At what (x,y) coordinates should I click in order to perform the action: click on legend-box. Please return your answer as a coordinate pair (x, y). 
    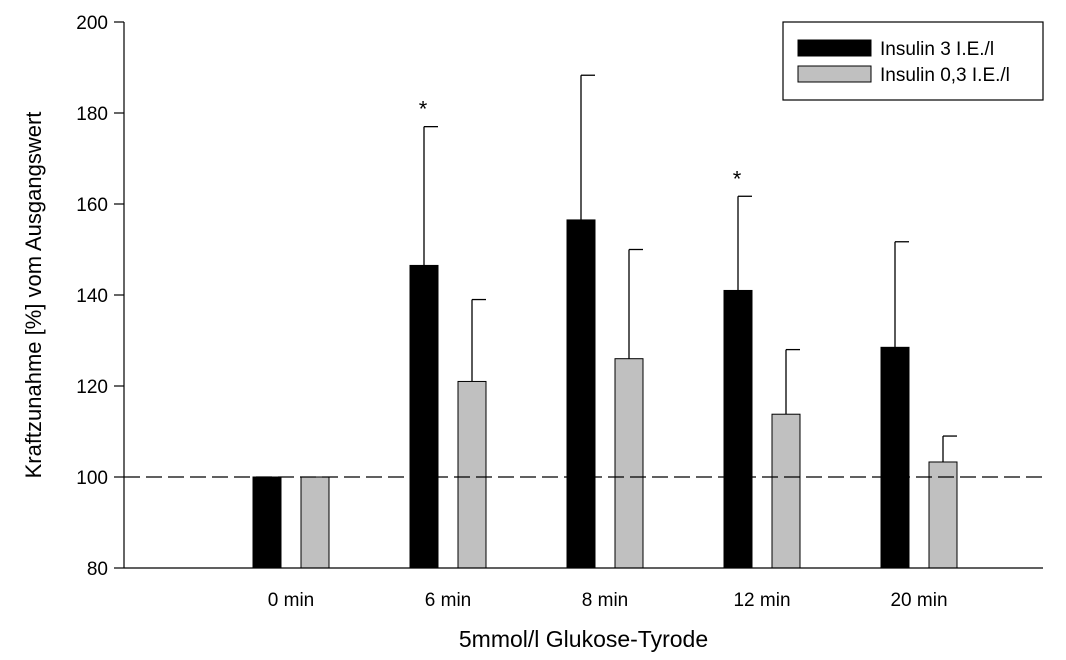
    Looking at the image, I should click on (913, 61).